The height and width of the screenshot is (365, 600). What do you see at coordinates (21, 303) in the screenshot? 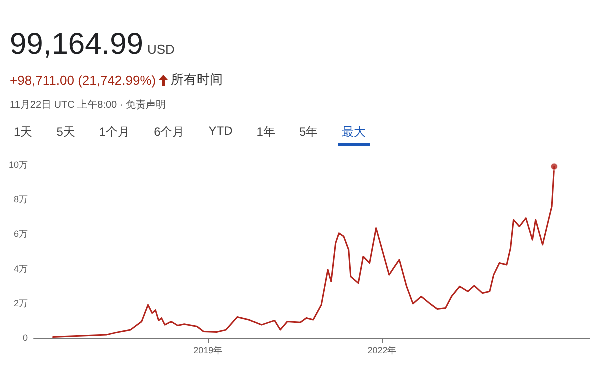
I see `y-tick-label: 2万` at bounding box center [21, 303].